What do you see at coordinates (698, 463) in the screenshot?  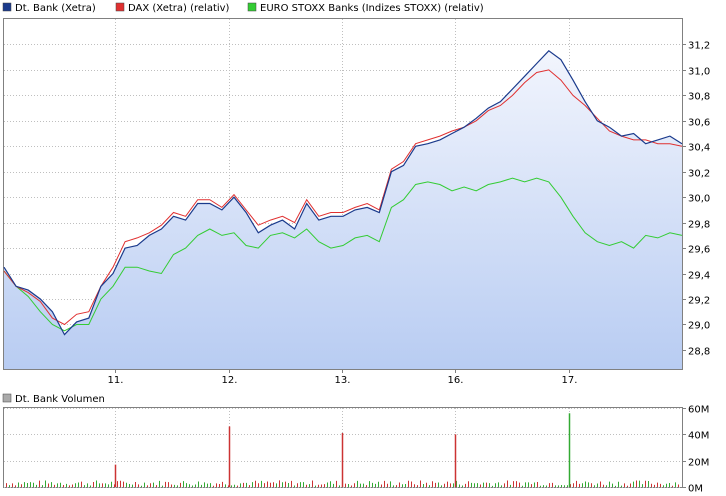 I see `volume-y-tick-label: 20M` at bounding box center [698, 463].